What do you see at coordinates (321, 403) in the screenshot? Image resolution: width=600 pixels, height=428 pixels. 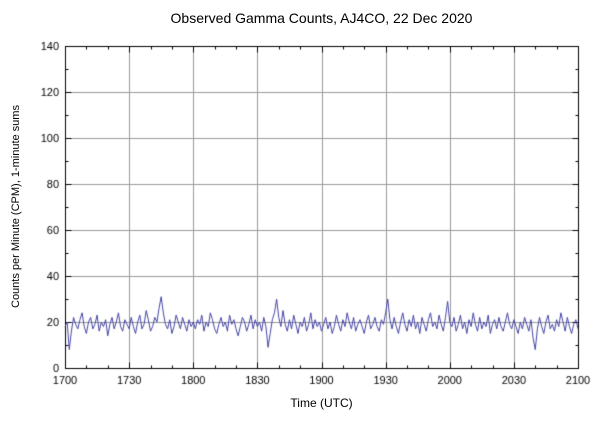 I see `x-axis-label: Time (UTC)` at bounding box center [321, 403].